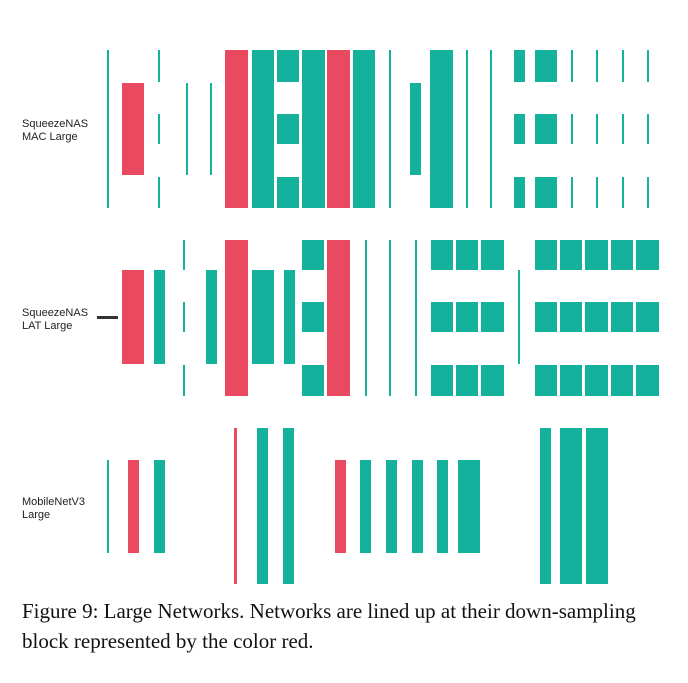 Image resolution: width=688 pixels, height=683 pixels. What do you see at coordinates (55, 319) in the screenshot?
I see `row-label-squeezenas-lat-large: SqueezeNAS LAT Large` at bounding box center [55, 319].